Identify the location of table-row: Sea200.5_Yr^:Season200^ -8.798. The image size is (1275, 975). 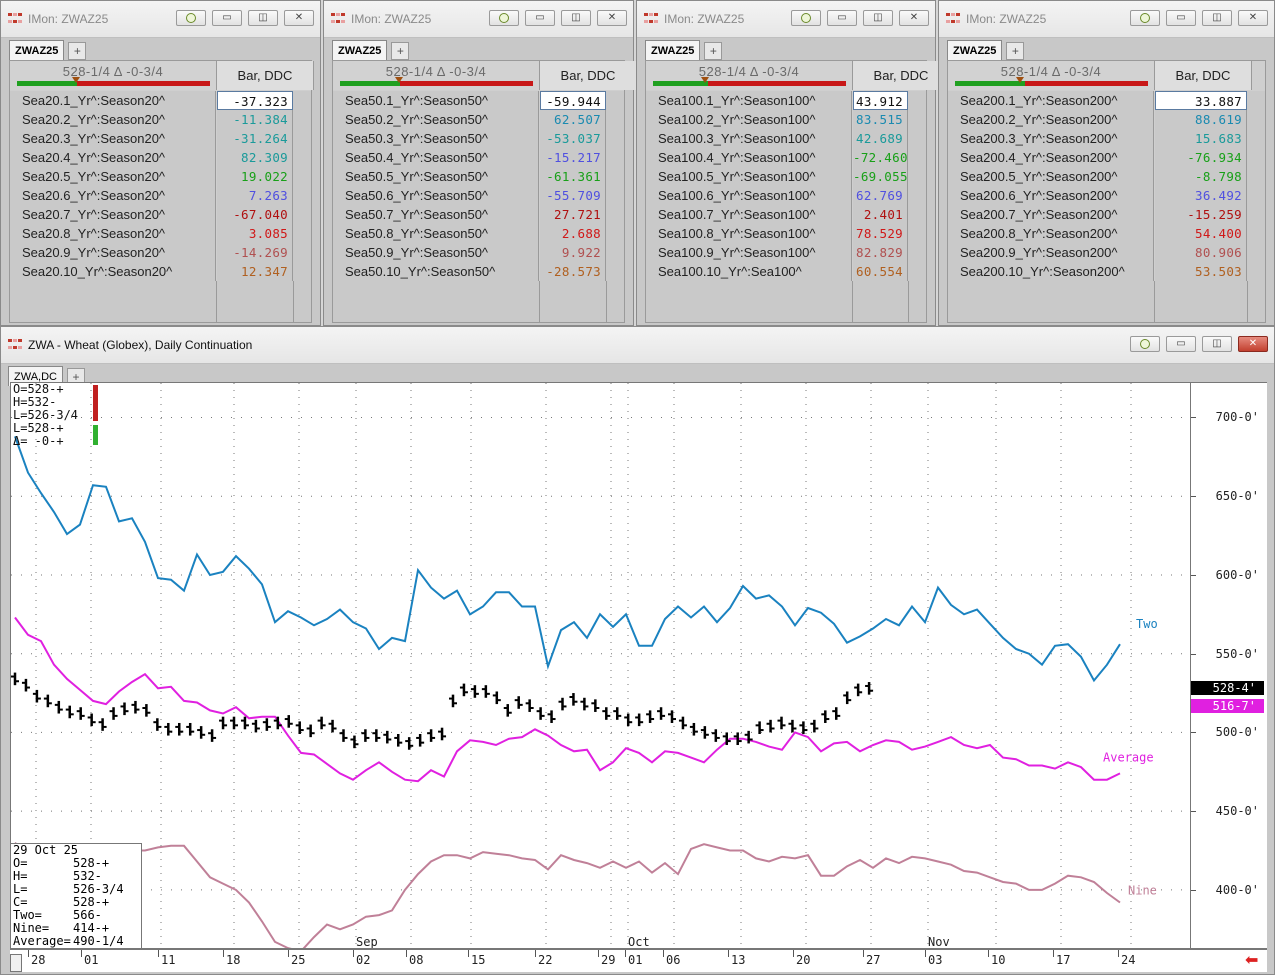
(1106, 176).